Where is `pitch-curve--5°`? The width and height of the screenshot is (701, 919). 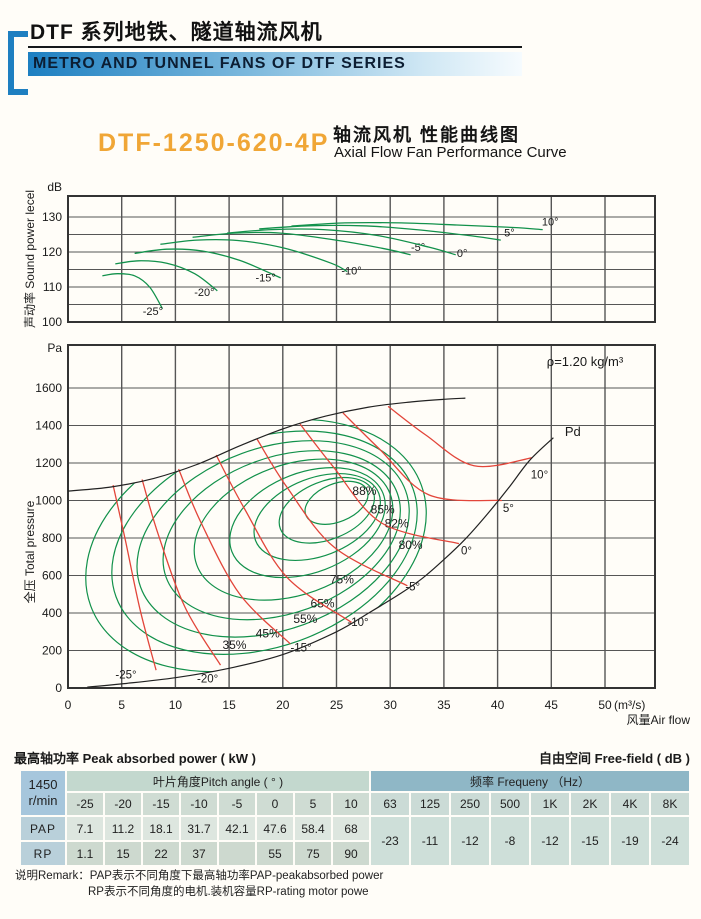
pitch-curve--5° is located at coordinates (332, 512).